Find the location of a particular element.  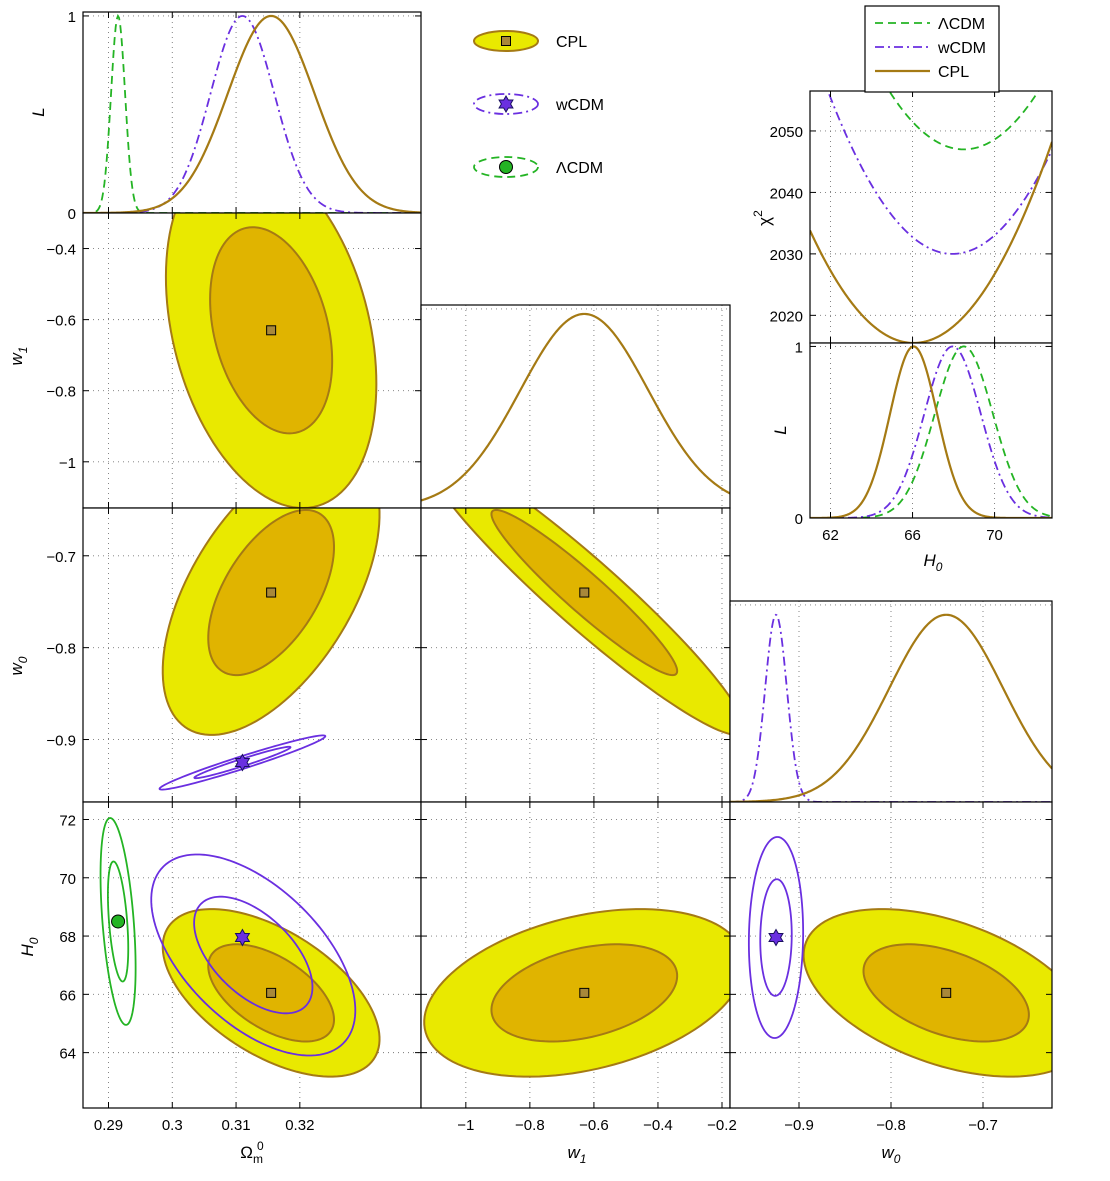

legend-wcdm-swatch is located at coordinates (506, 104).